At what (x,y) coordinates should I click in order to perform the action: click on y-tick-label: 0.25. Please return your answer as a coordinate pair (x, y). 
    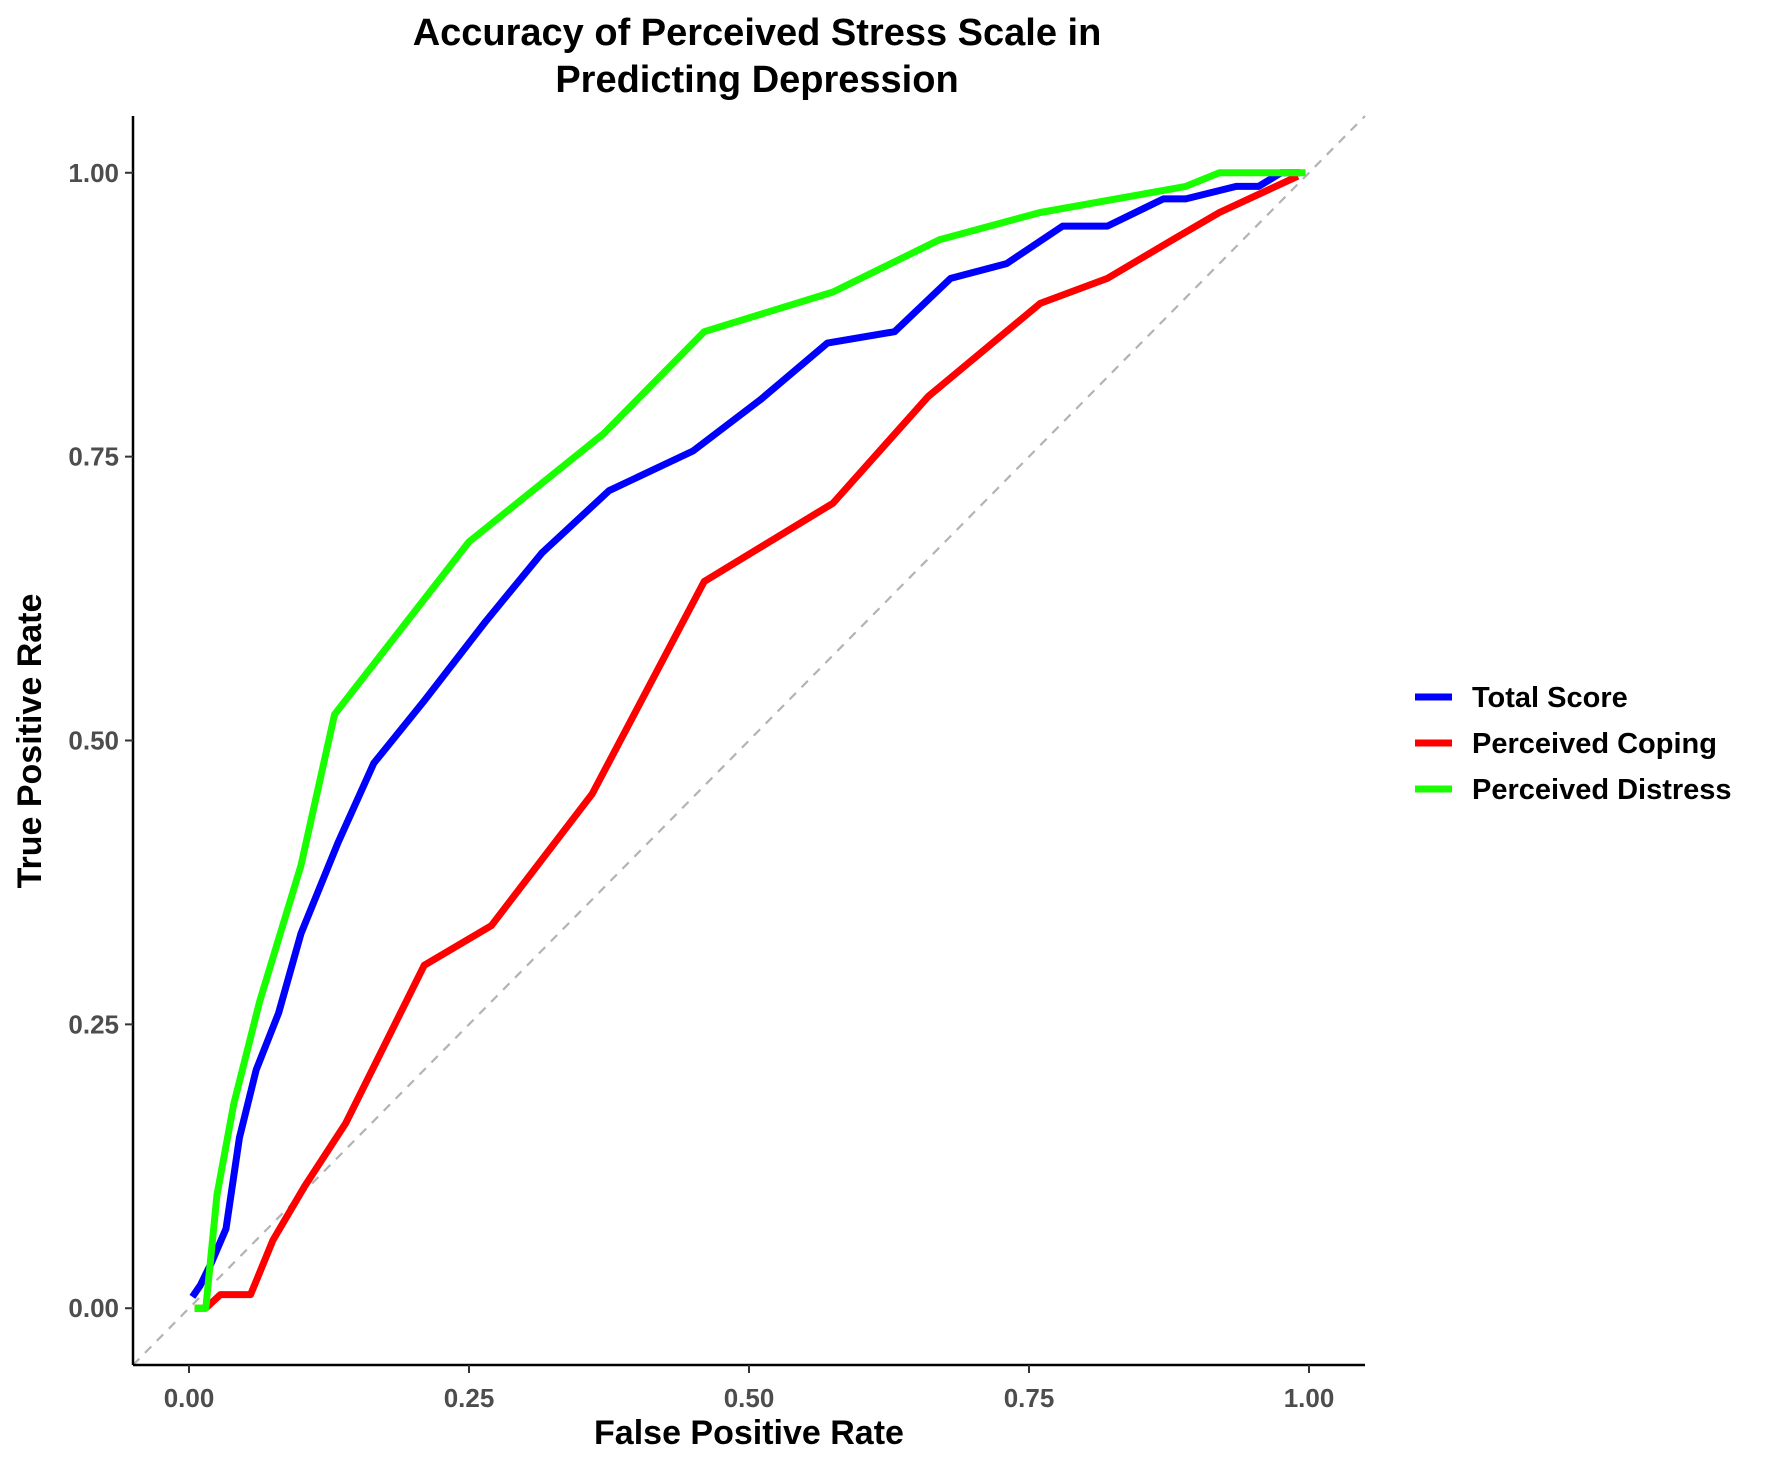
    Looking at the image, I should click on (93, 1024).